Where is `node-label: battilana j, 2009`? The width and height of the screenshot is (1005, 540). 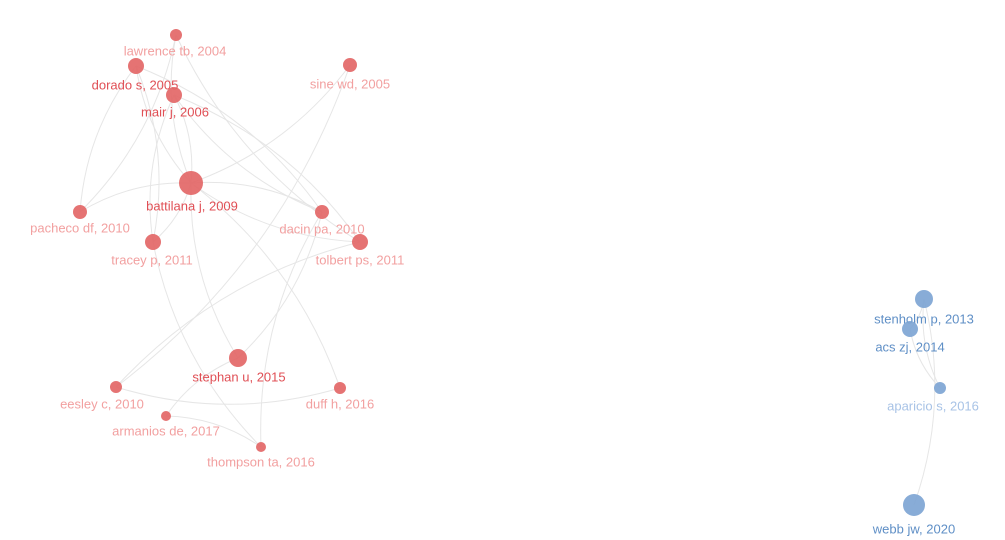
node-label: battilana j, 2009 is located at coordinates (192, 205).